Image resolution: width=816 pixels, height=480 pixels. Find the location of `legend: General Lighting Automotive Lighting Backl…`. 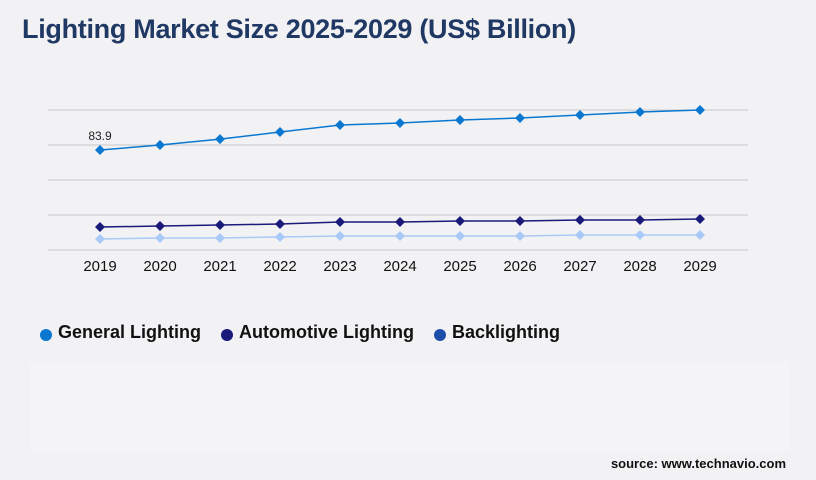

legend: General Lighting Automotive Lighting Backl… is located at coordinates (300, 332).